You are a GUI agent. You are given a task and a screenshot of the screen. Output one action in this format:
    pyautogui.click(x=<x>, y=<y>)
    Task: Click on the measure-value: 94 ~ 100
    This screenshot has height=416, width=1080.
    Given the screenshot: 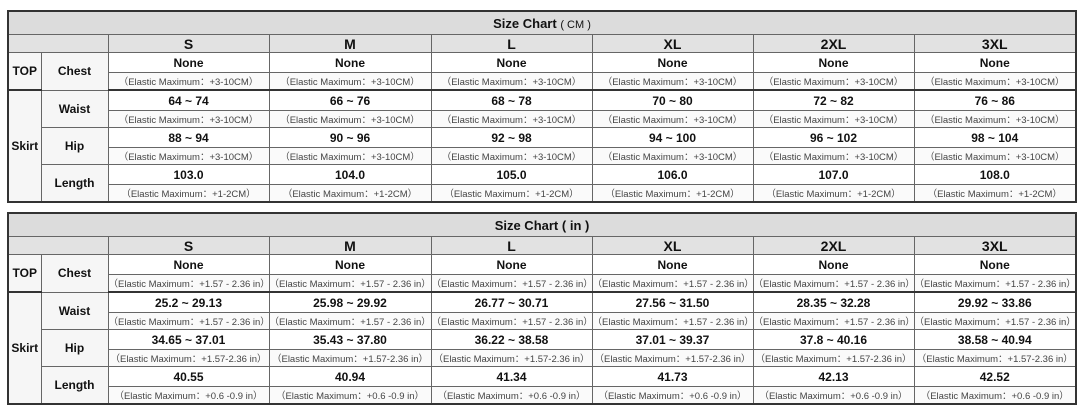 What is the action you would take?
    pyautogui.click(x=672, y=137)
    